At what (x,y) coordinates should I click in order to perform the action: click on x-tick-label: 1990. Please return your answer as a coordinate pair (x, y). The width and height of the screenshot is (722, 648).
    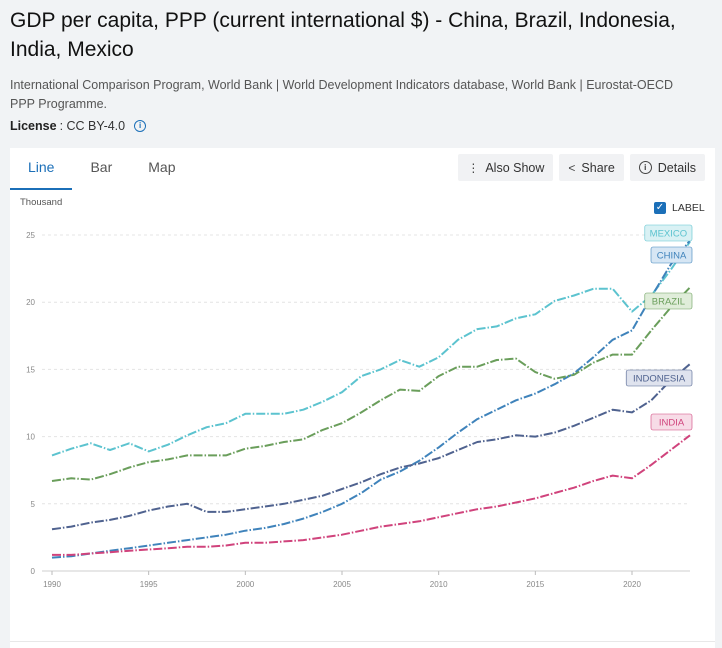
    Looking at the image, I should click on (52, 584).